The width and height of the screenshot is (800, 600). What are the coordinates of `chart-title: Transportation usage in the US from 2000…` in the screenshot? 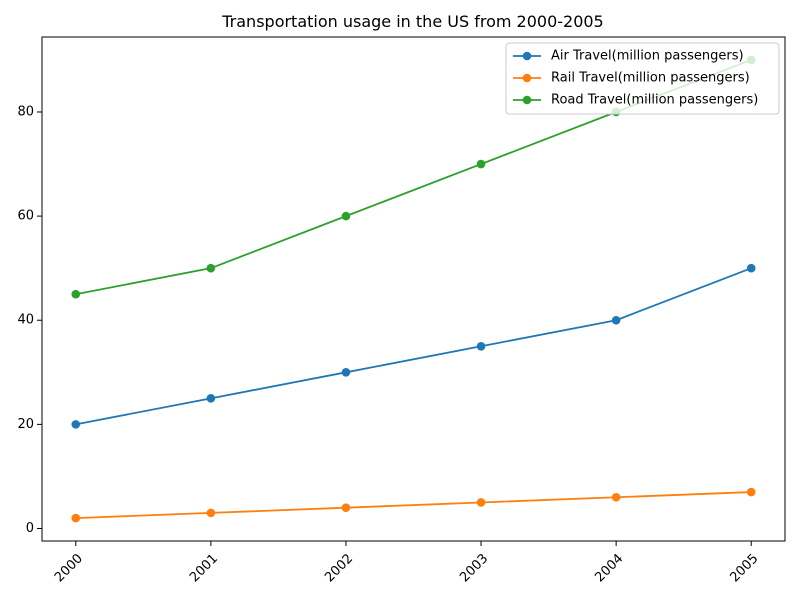 It's located at (412, 21).